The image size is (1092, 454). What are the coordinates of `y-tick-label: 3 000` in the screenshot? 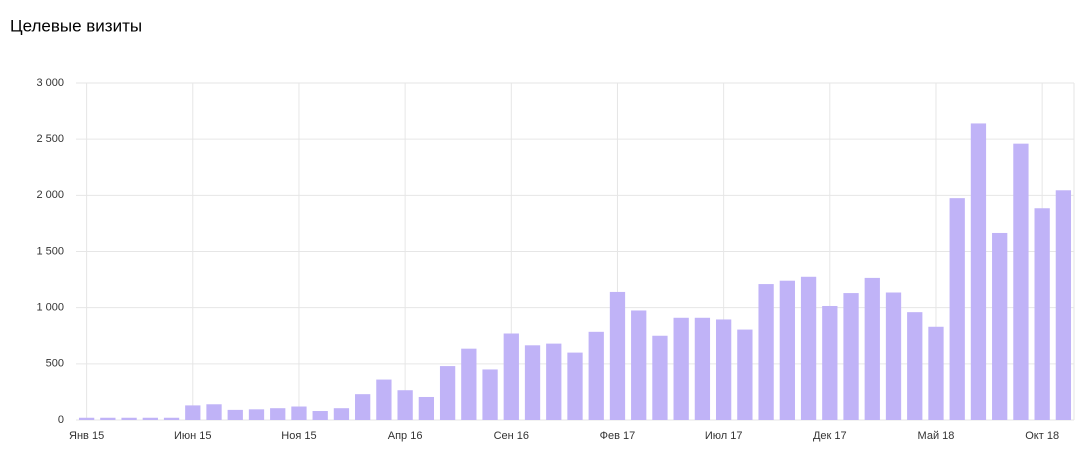 It's located at (50, 83).